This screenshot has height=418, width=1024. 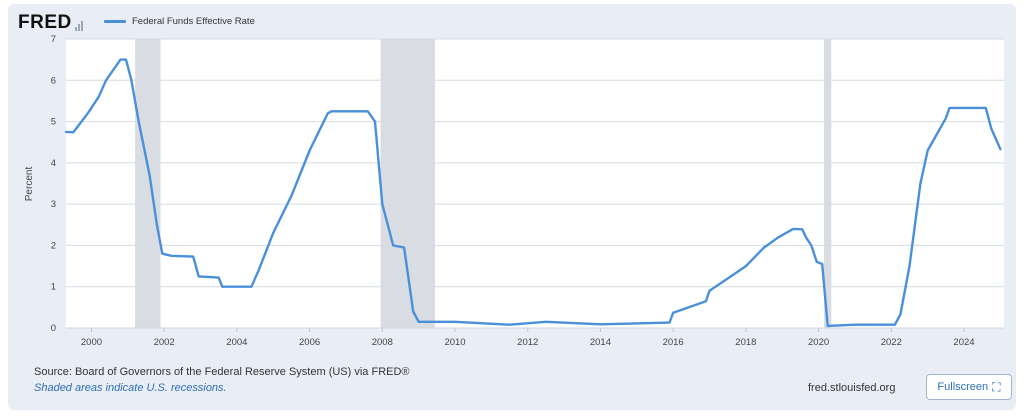 I want to click on y-tick-7: 7, so click(x=53, y=39).